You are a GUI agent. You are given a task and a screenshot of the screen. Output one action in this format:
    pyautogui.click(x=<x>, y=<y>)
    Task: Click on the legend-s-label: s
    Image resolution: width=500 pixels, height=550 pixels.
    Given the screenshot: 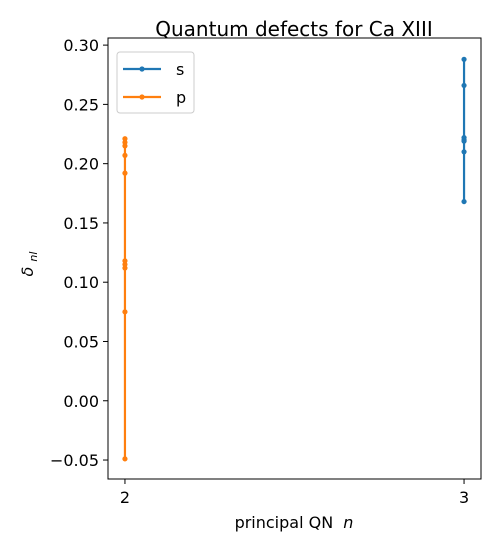 What is the action you would take?
    pyautogui.click(x=180, y=69)
    